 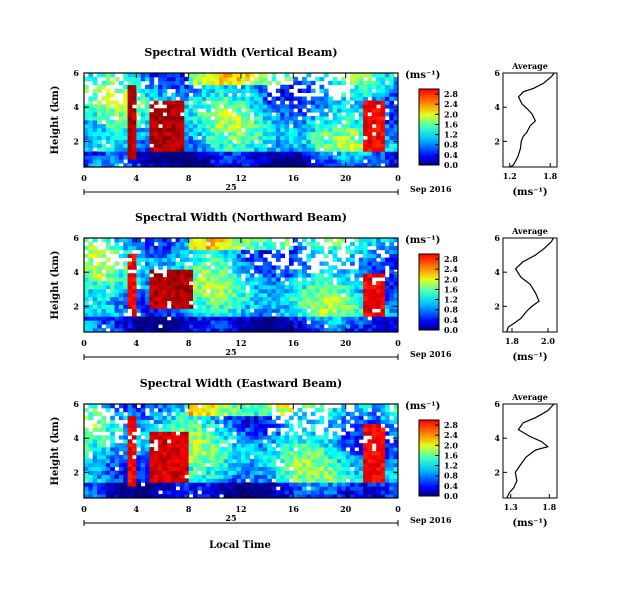 What do you see at coordinates (451, 435) in the screenshot?
I see `colorbar-tick-label: 2.4` at bounding box center [451, 435].